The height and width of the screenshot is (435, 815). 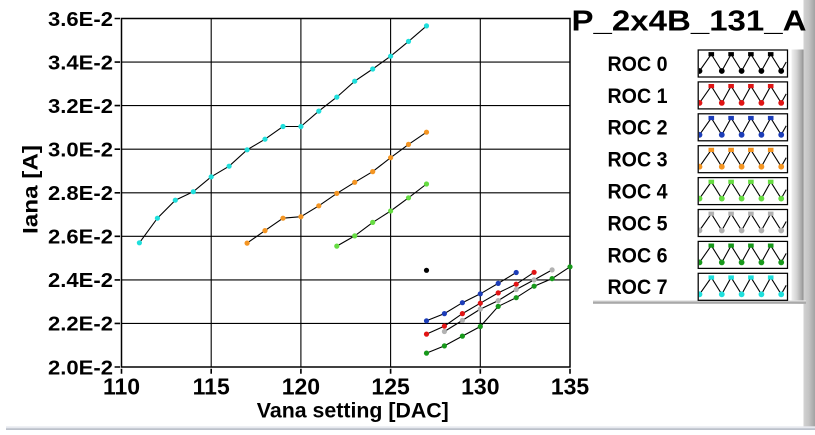 I want to click on svg-text: 130, so click(x=480, y=387).